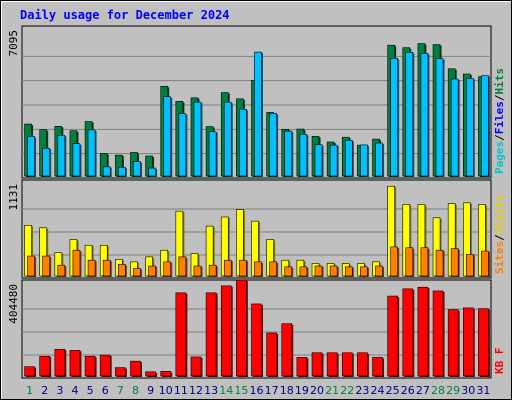  What do you see at coordinates (483, 390) in the screenshot?
I see `x-tick-label-31: 31` at bounding box center [483, 390].